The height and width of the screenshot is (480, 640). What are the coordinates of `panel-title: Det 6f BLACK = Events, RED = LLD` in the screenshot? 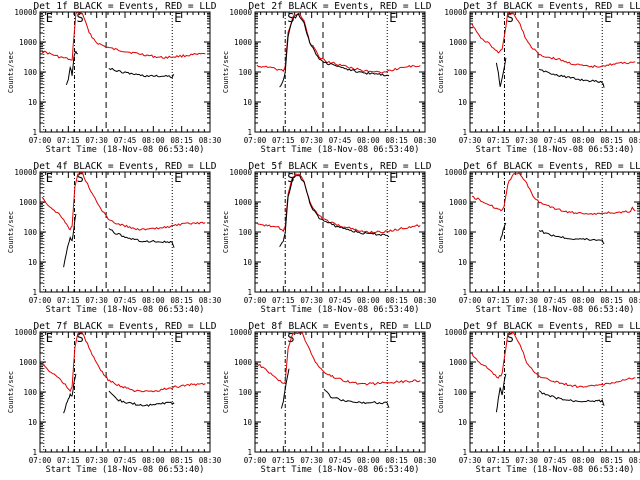 It's located at (551, 166).